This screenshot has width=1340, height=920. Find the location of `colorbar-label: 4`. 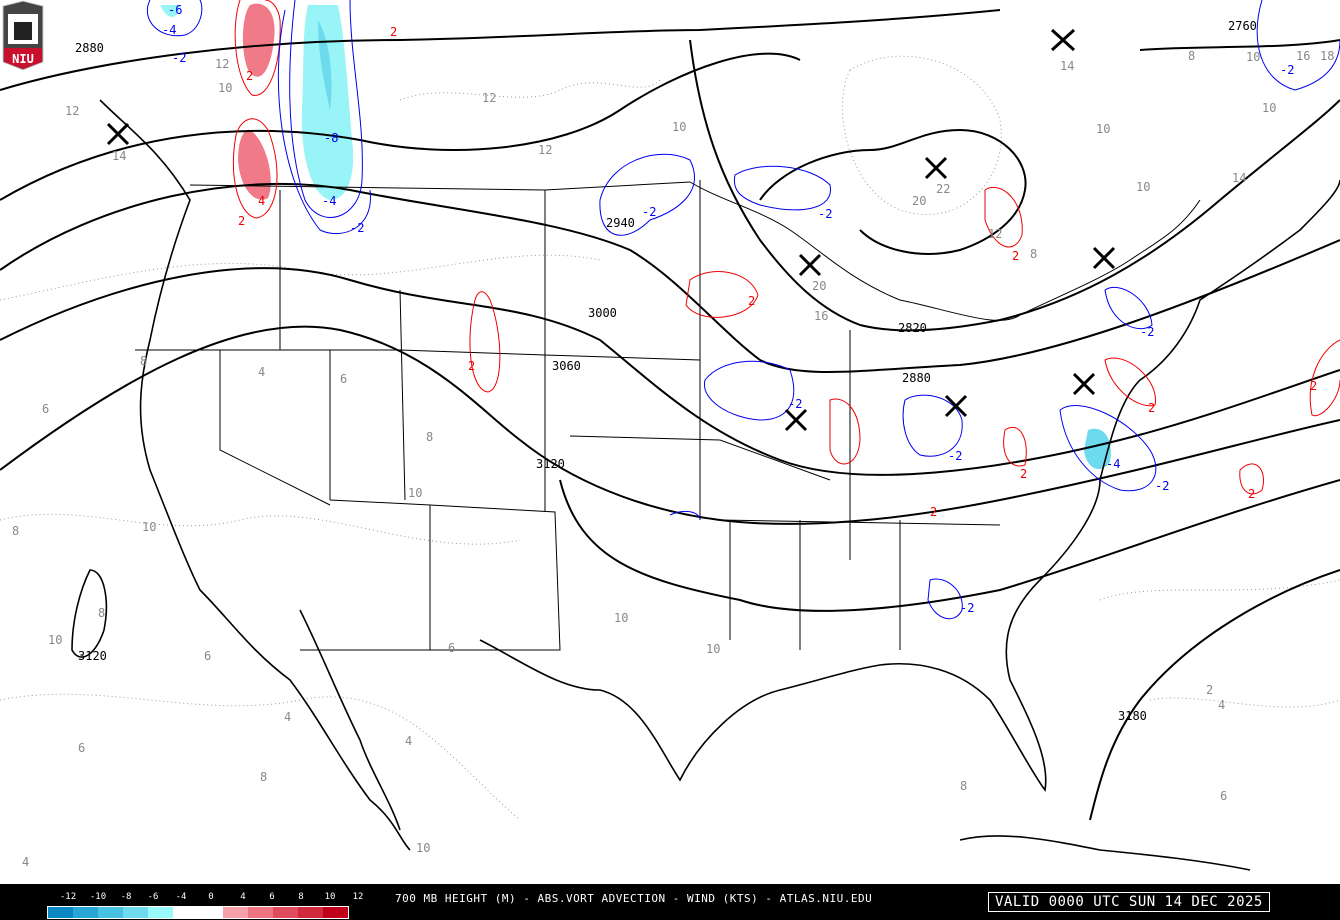

colorbar-label: 4 is located at coordinates (243, 897).